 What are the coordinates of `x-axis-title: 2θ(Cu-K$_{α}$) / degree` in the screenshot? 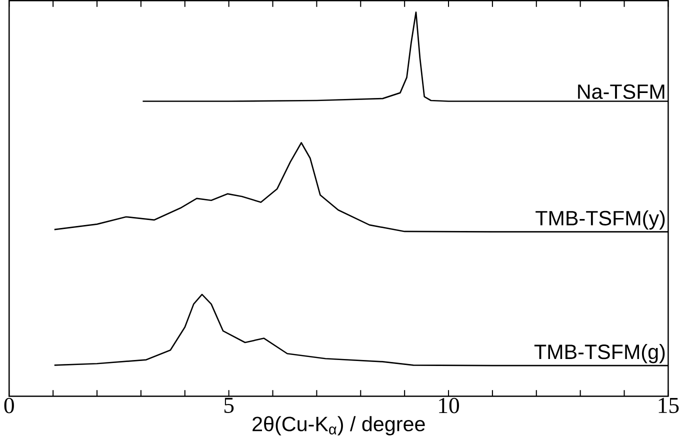 It's located at (338, 426).